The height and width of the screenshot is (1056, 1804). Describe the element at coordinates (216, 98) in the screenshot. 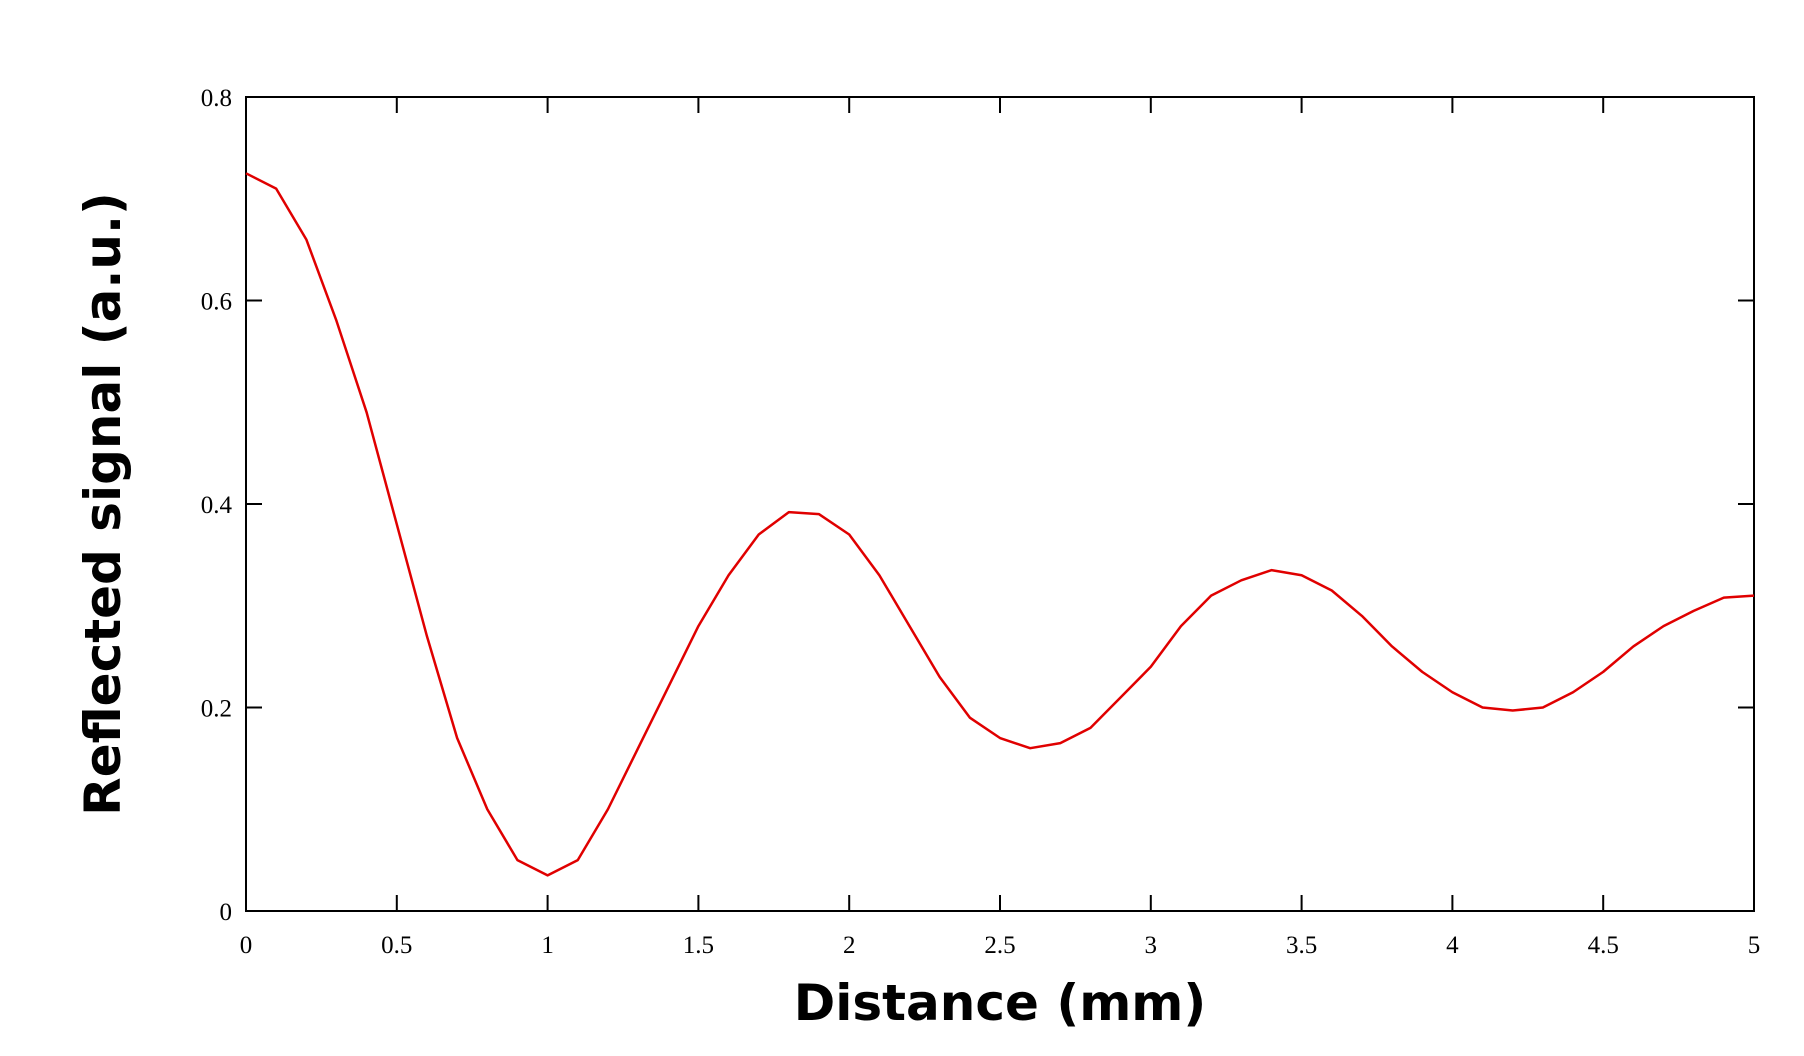

I see `y-tick-label: 0.8` at that location.